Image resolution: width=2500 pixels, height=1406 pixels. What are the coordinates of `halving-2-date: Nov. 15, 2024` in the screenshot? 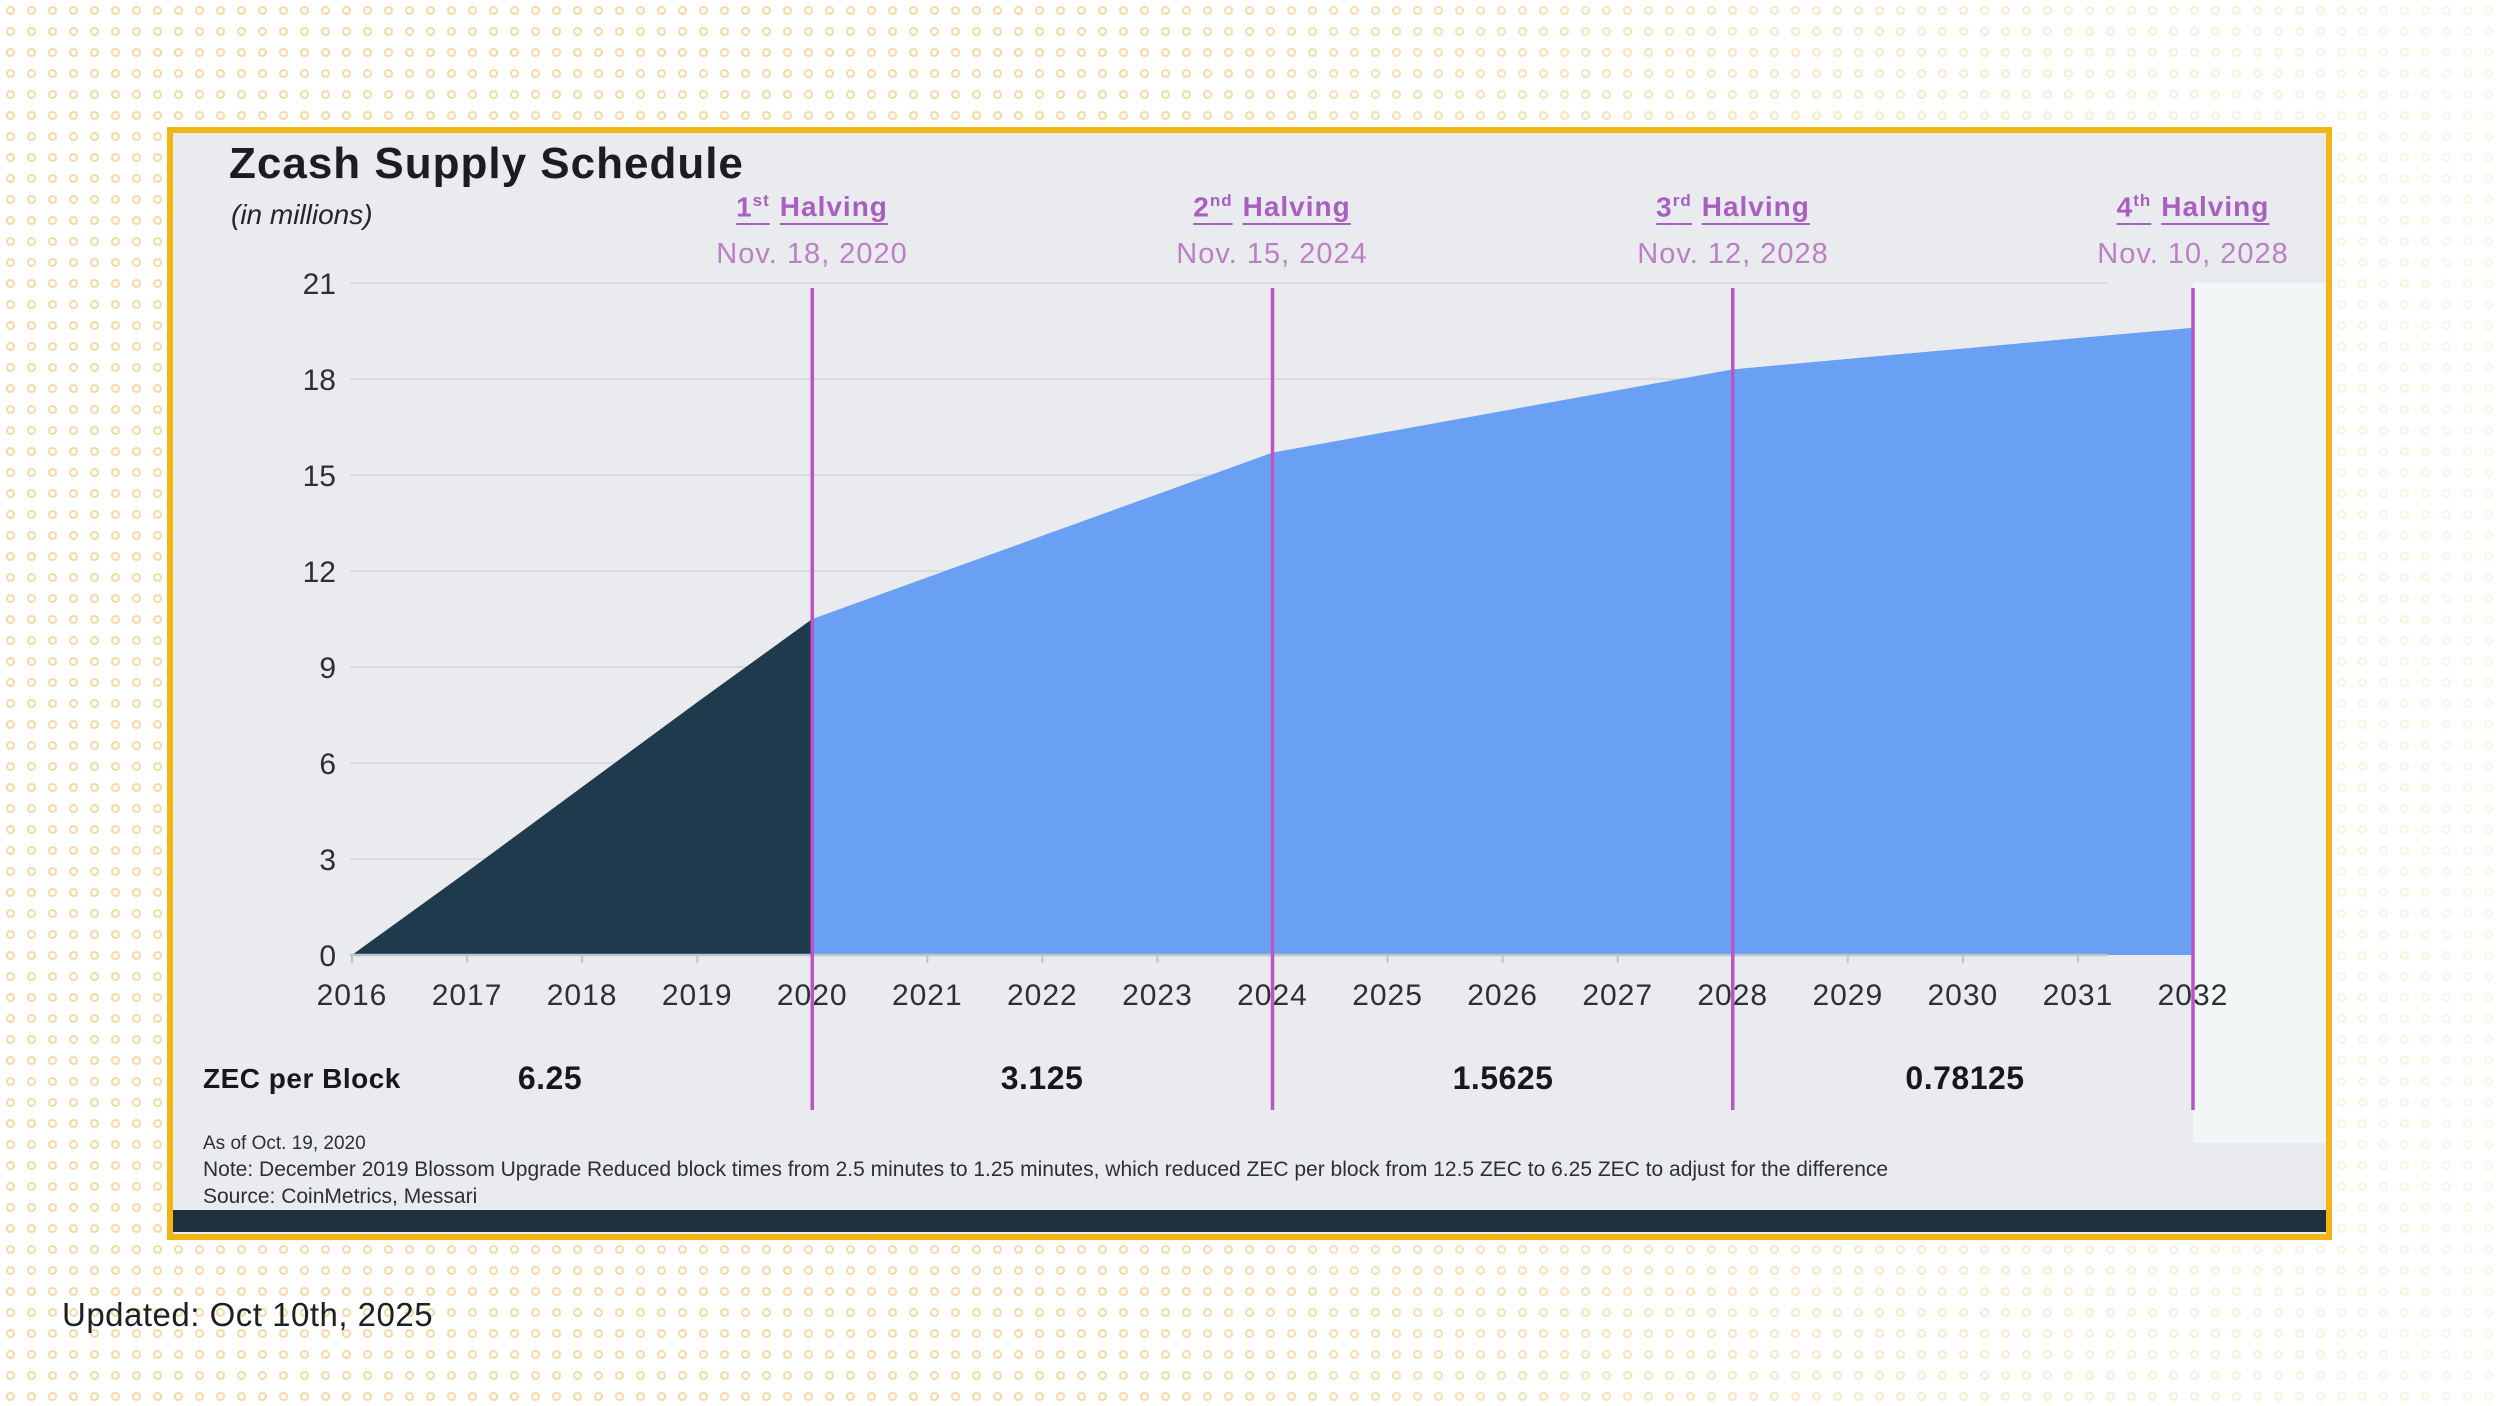 It's located at (1272, 254).